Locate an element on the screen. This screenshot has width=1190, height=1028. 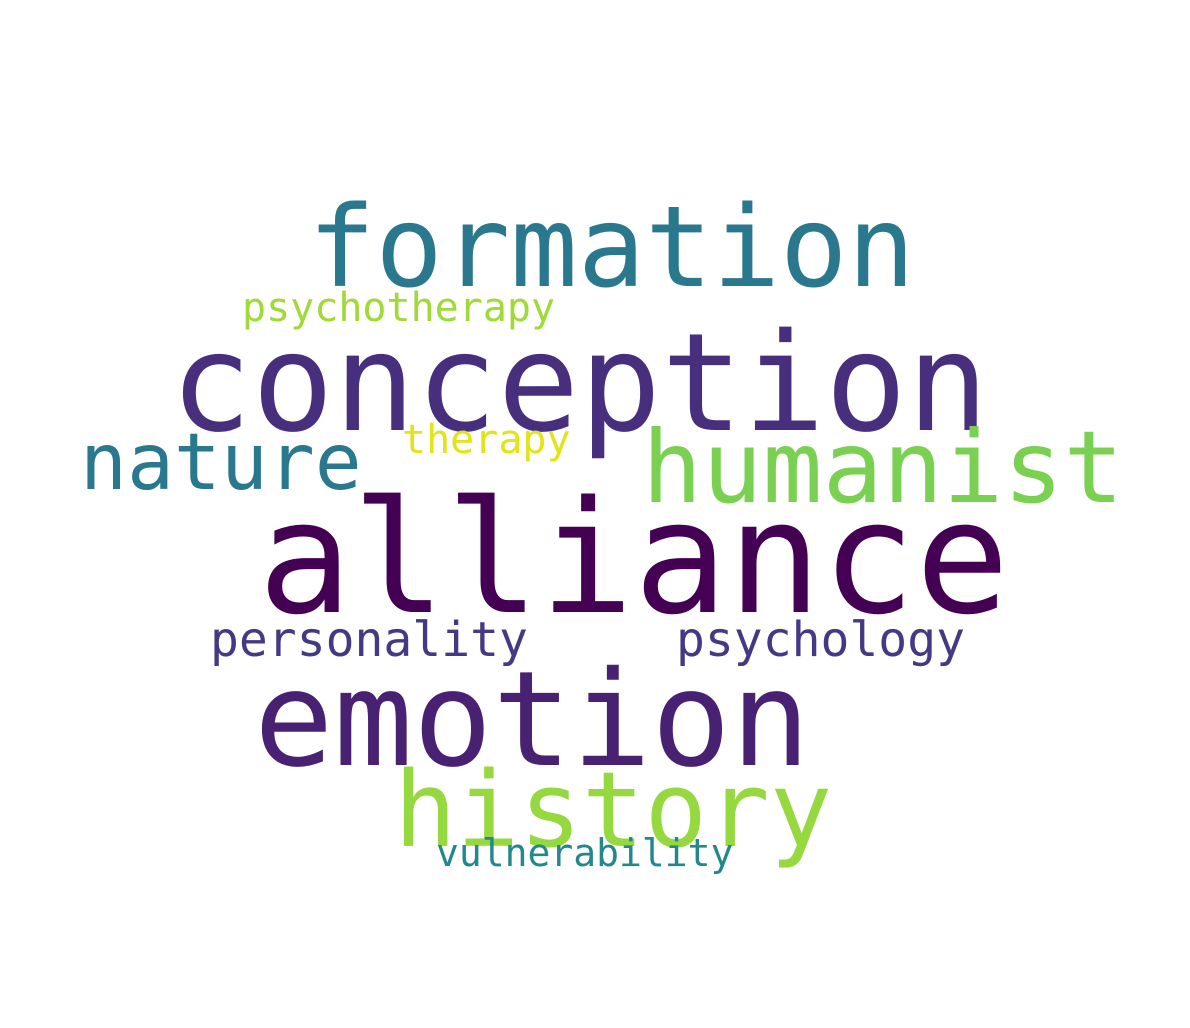
word-personality: personality is located at coordinates (369, 640).